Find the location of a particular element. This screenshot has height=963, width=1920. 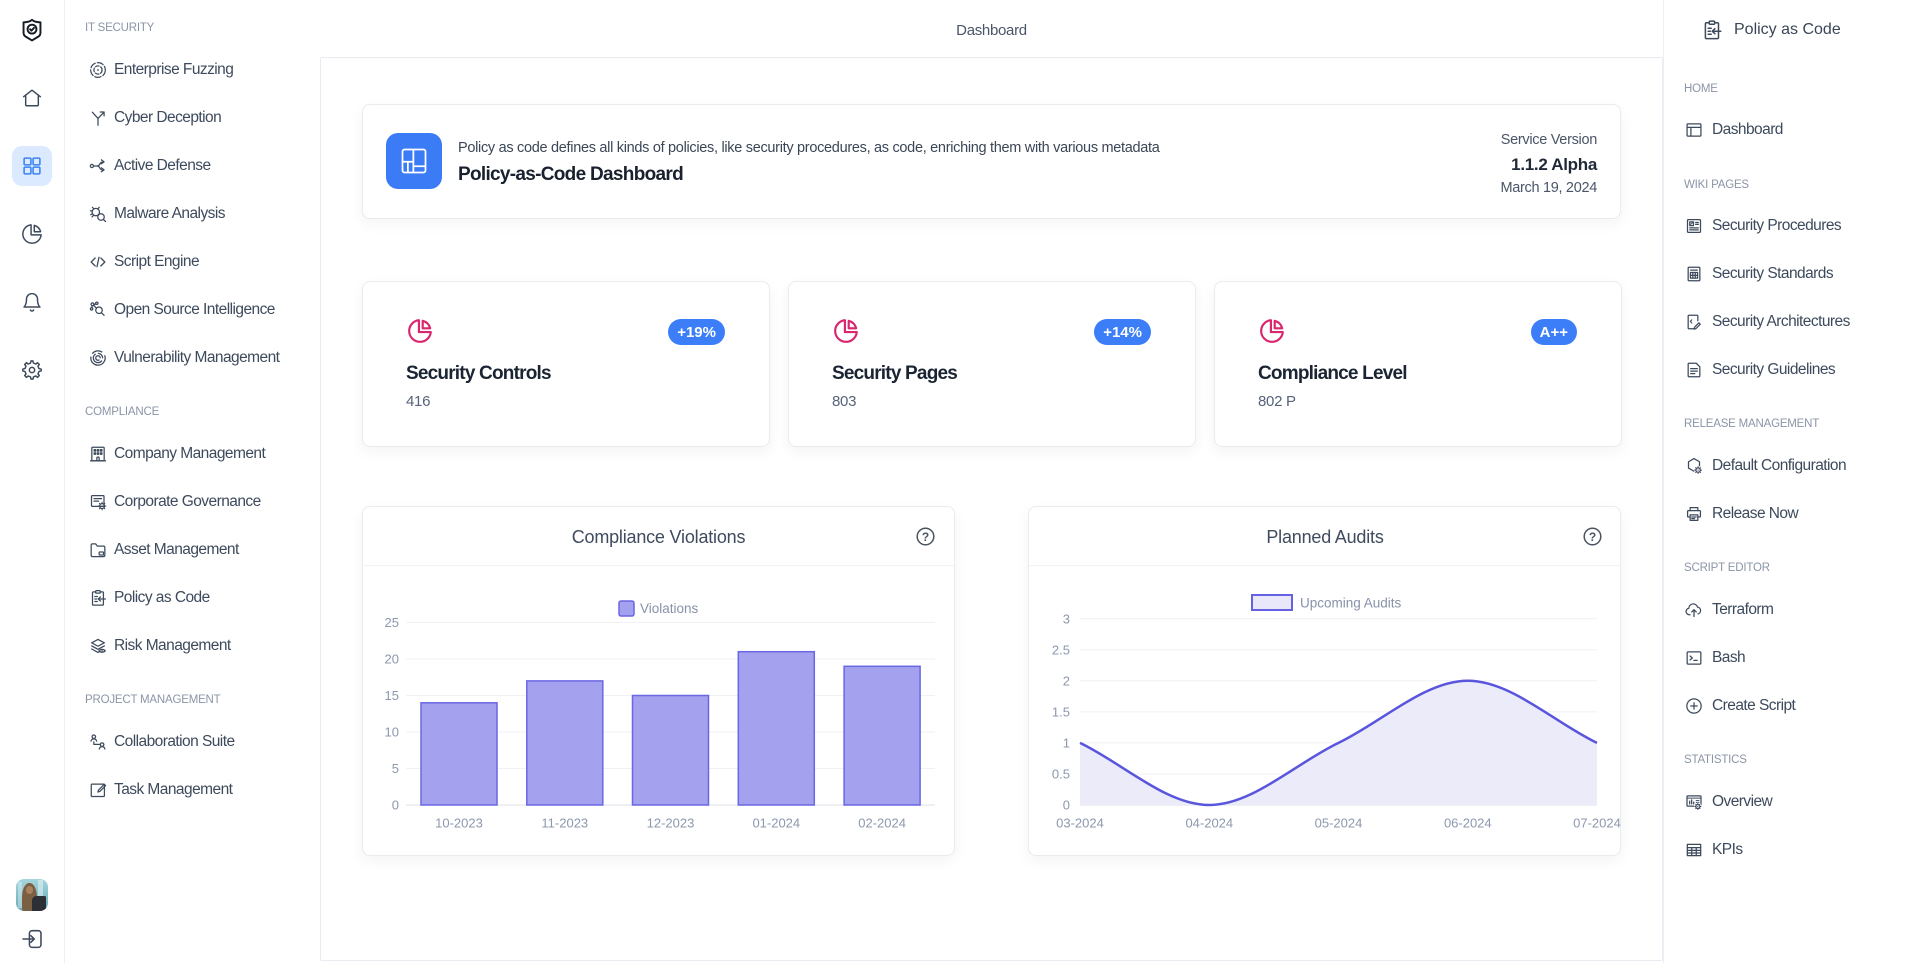

svg-text: 05-2024 is located at coordinates (1339, 823).